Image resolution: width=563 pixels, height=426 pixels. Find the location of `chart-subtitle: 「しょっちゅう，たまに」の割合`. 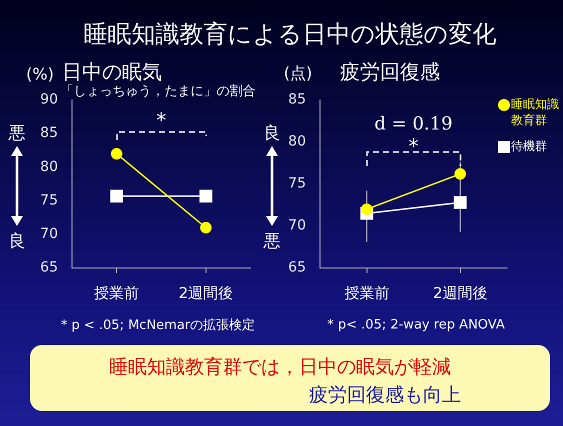

chart-subtitle: 「しょっちゅう，たまに」の割合 is located at coordinates (158, 91).